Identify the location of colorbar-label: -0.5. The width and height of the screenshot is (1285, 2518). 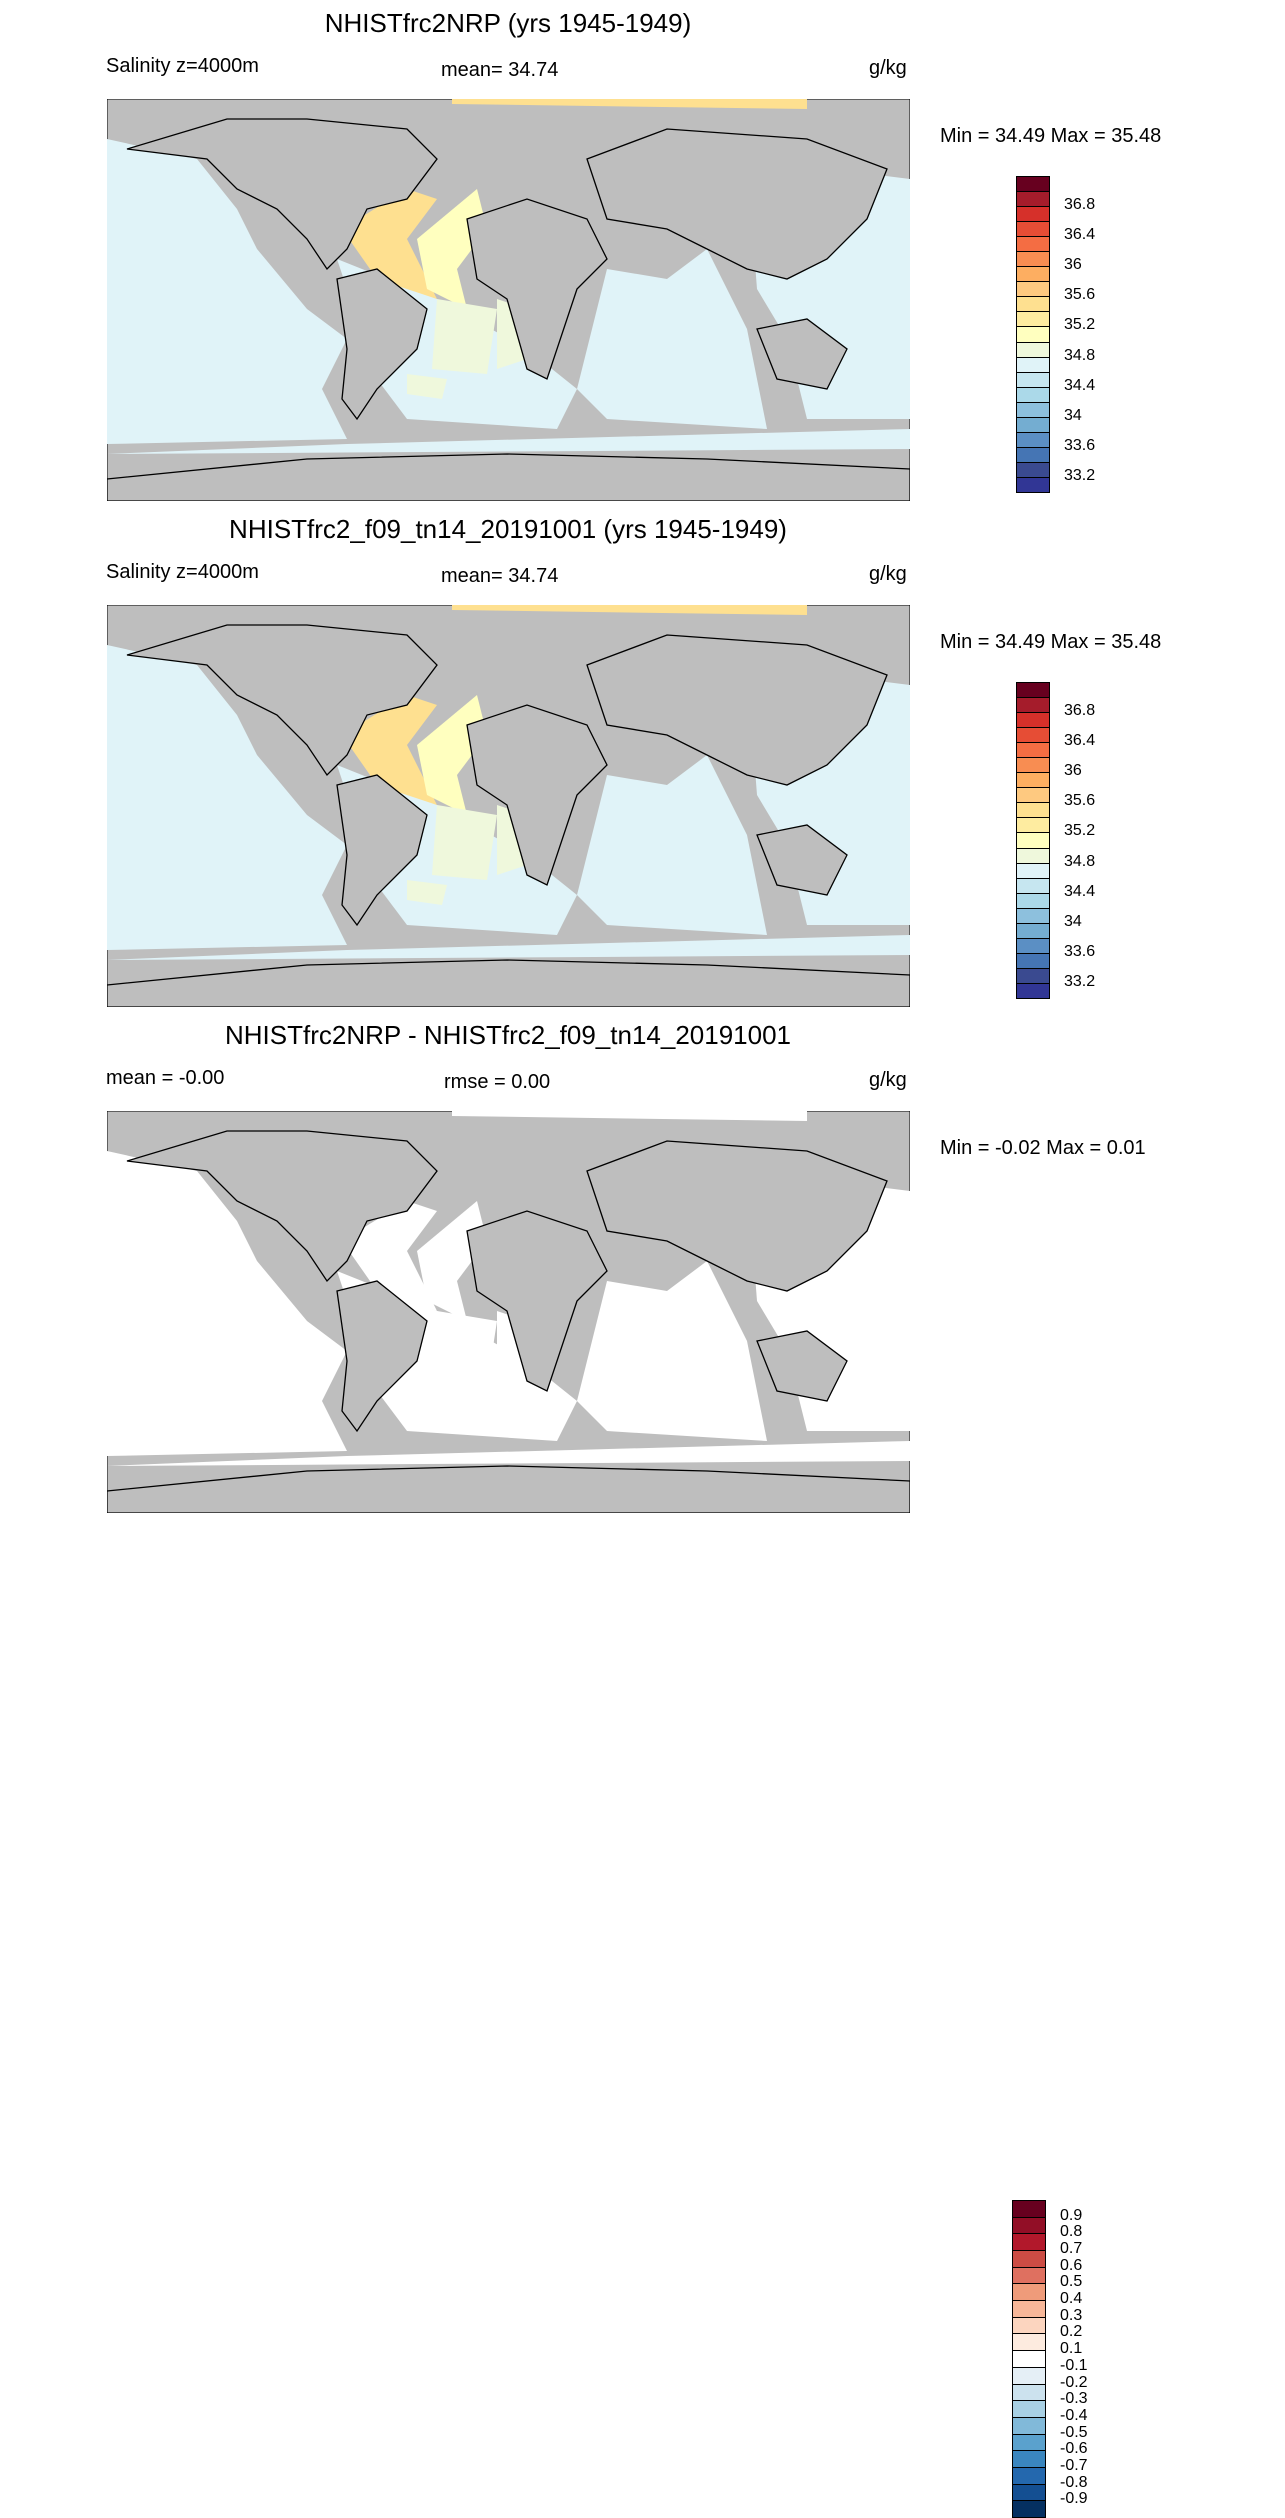
(1074, 2432).